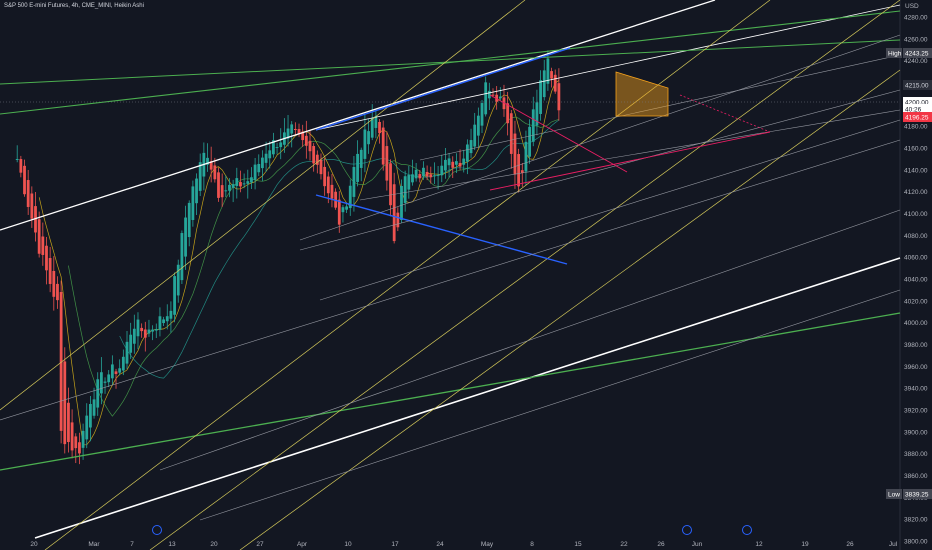 The height and width of the screenshot is (550, 932). I want to click on orange-triangle, so click(642, 94).